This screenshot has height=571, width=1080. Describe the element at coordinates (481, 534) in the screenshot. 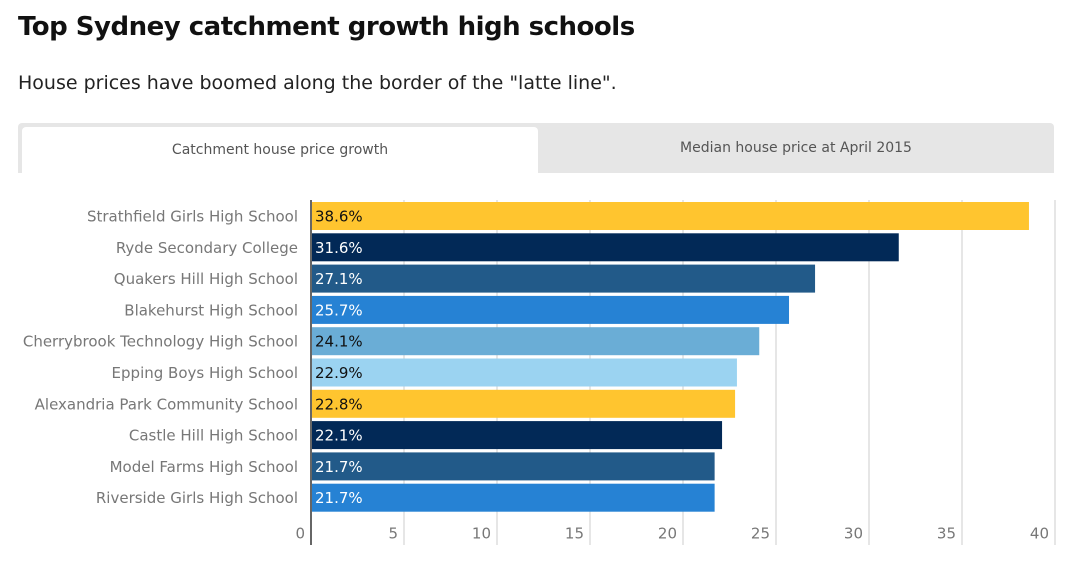

I see `x-tick-label: 10` at that location.